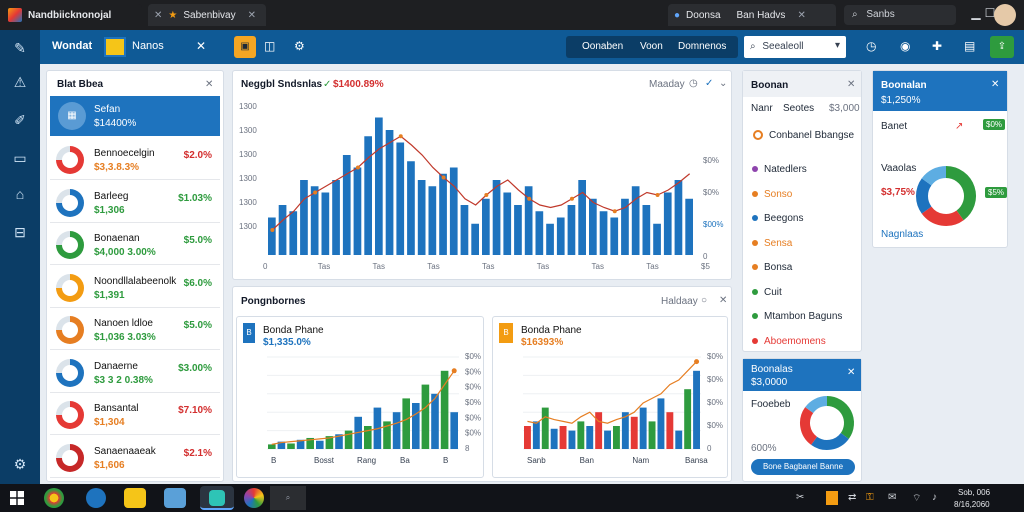 This screenshot has width=1024, height=512. I want to click on settings-icon: ⚙, so click(299, 46).